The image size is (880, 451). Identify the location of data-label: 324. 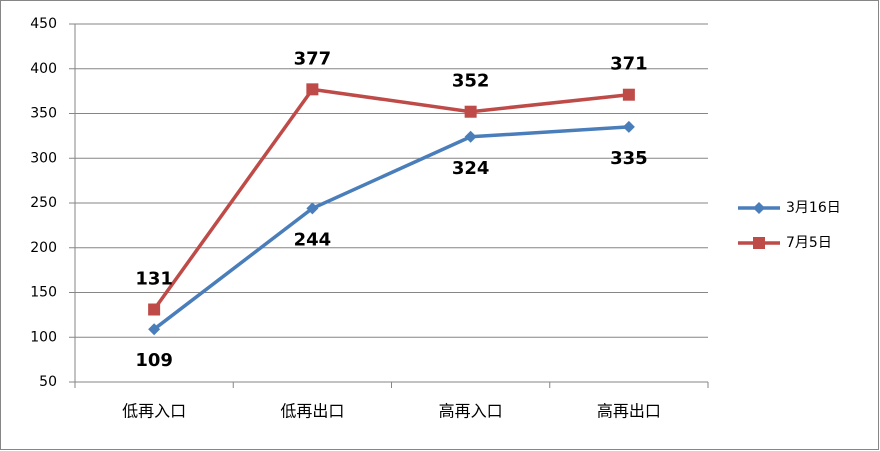
(471, 168).